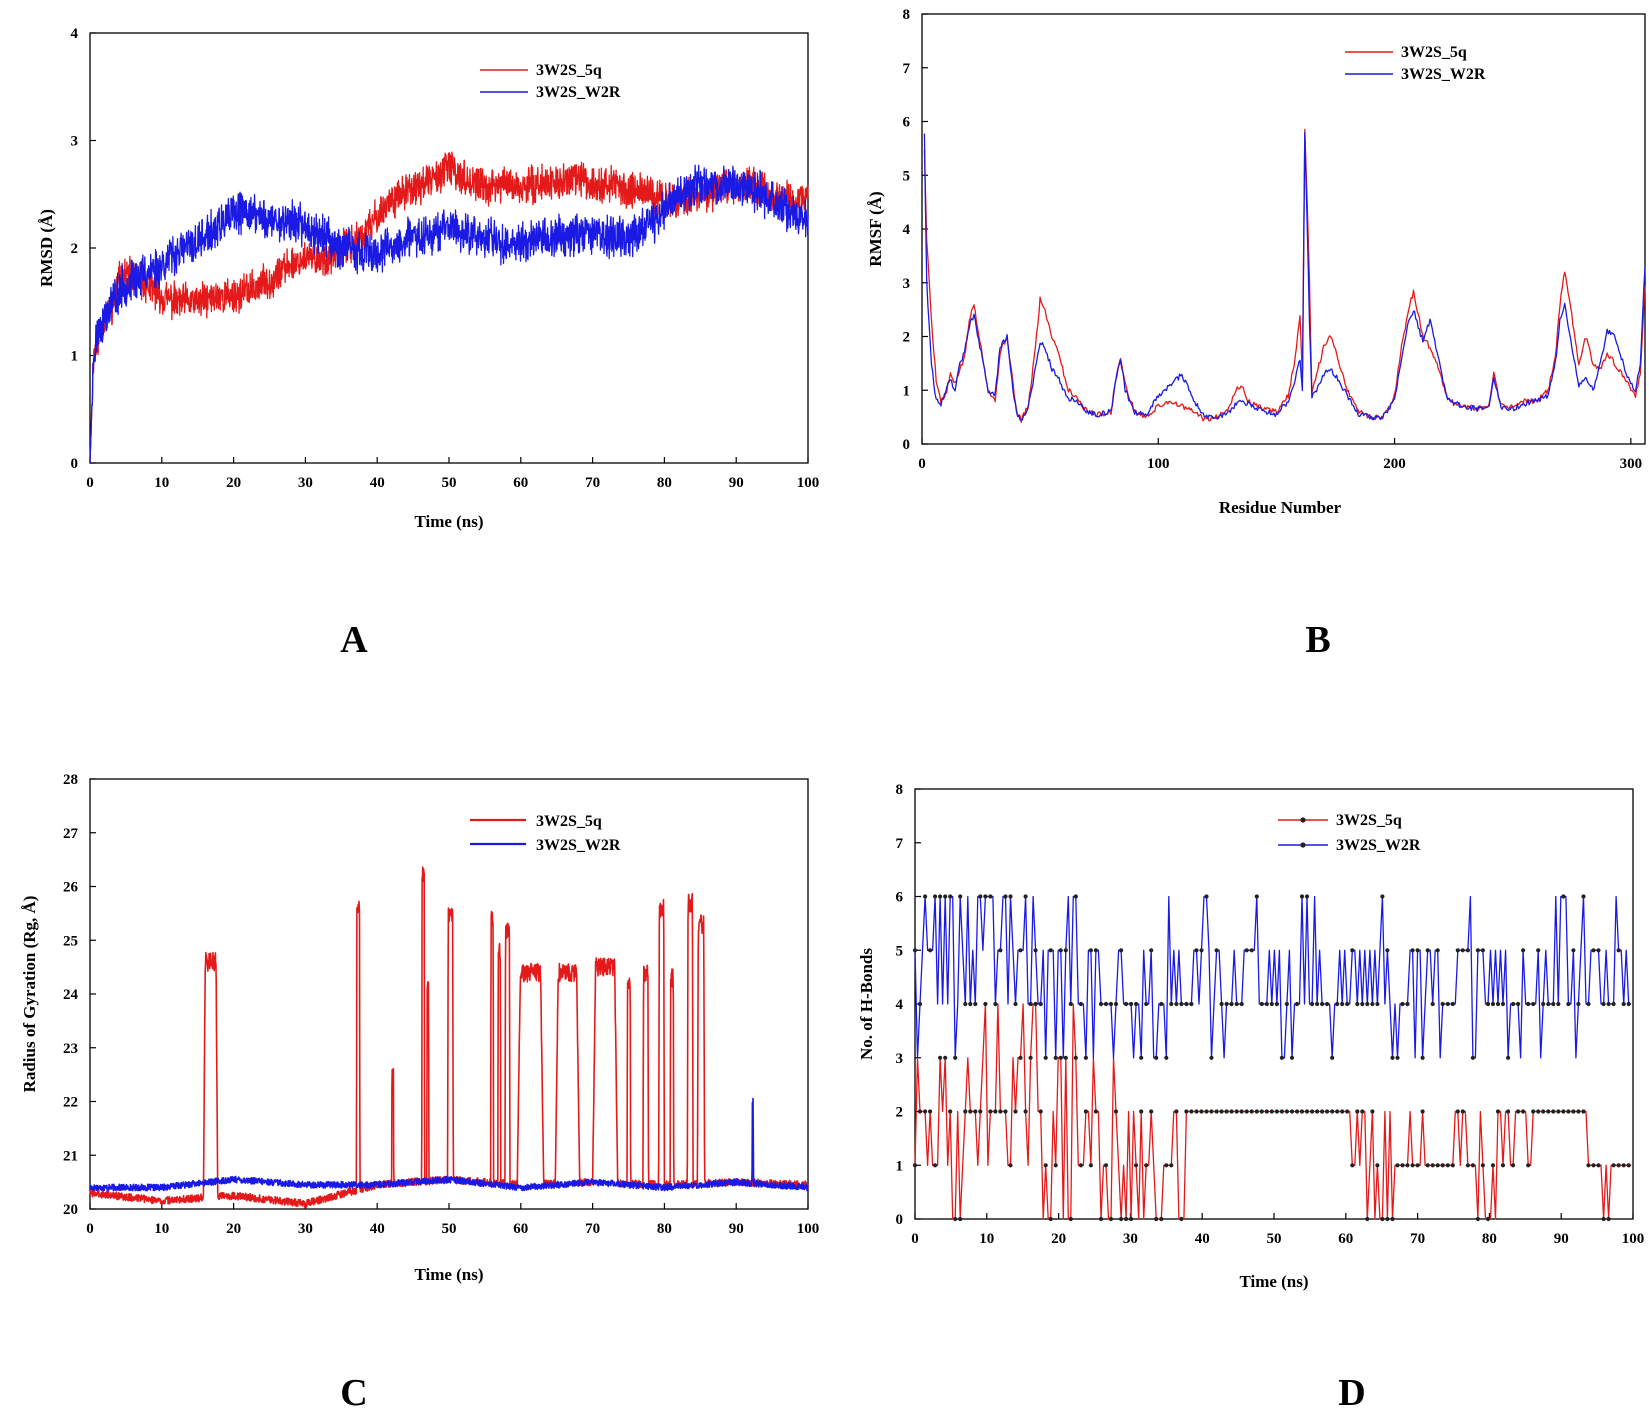  Describe the element at coordinates (808, 1229) in the screenshot. I see `panel-c-x-tick-label: 100` at that location.